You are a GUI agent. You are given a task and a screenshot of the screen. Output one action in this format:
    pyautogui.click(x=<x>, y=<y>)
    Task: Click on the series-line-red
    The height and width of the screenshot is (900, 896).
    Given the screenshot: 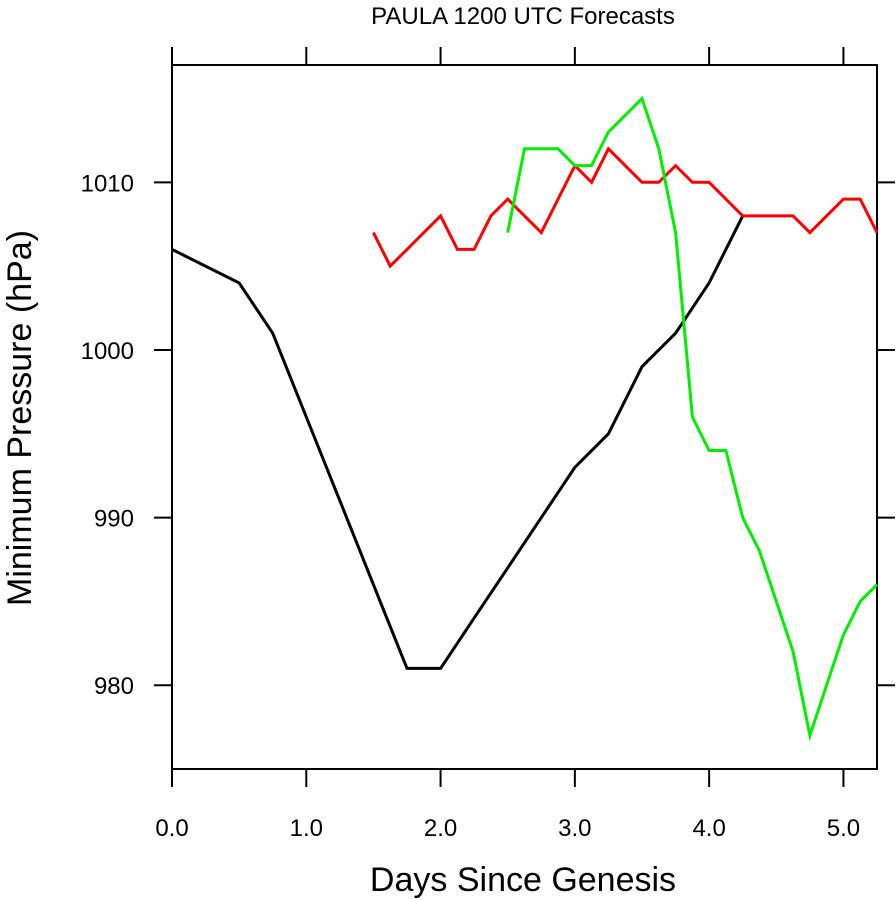 What is the action you would take?
    pyautogui.click(x=625, y=207)
    